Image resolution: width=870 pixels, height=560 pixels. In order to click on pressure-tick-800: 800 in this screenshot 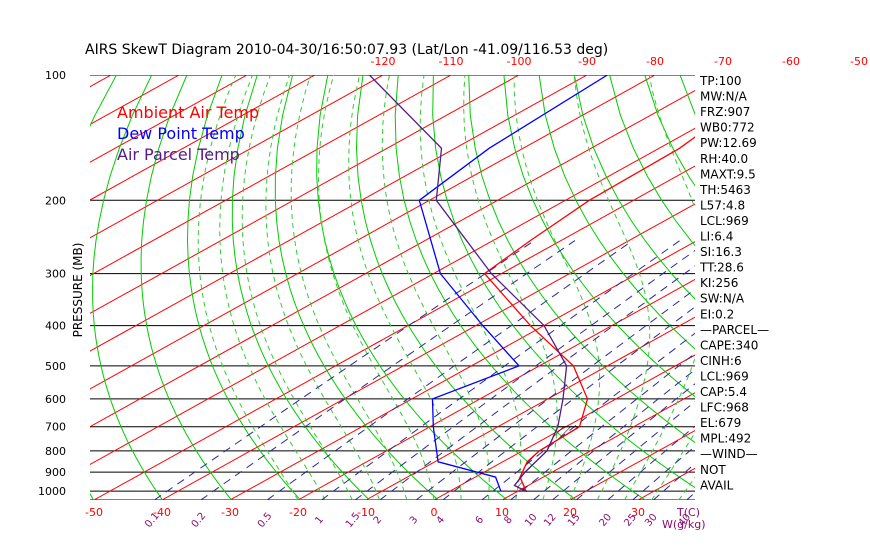, I will do `click(55, 451)`.